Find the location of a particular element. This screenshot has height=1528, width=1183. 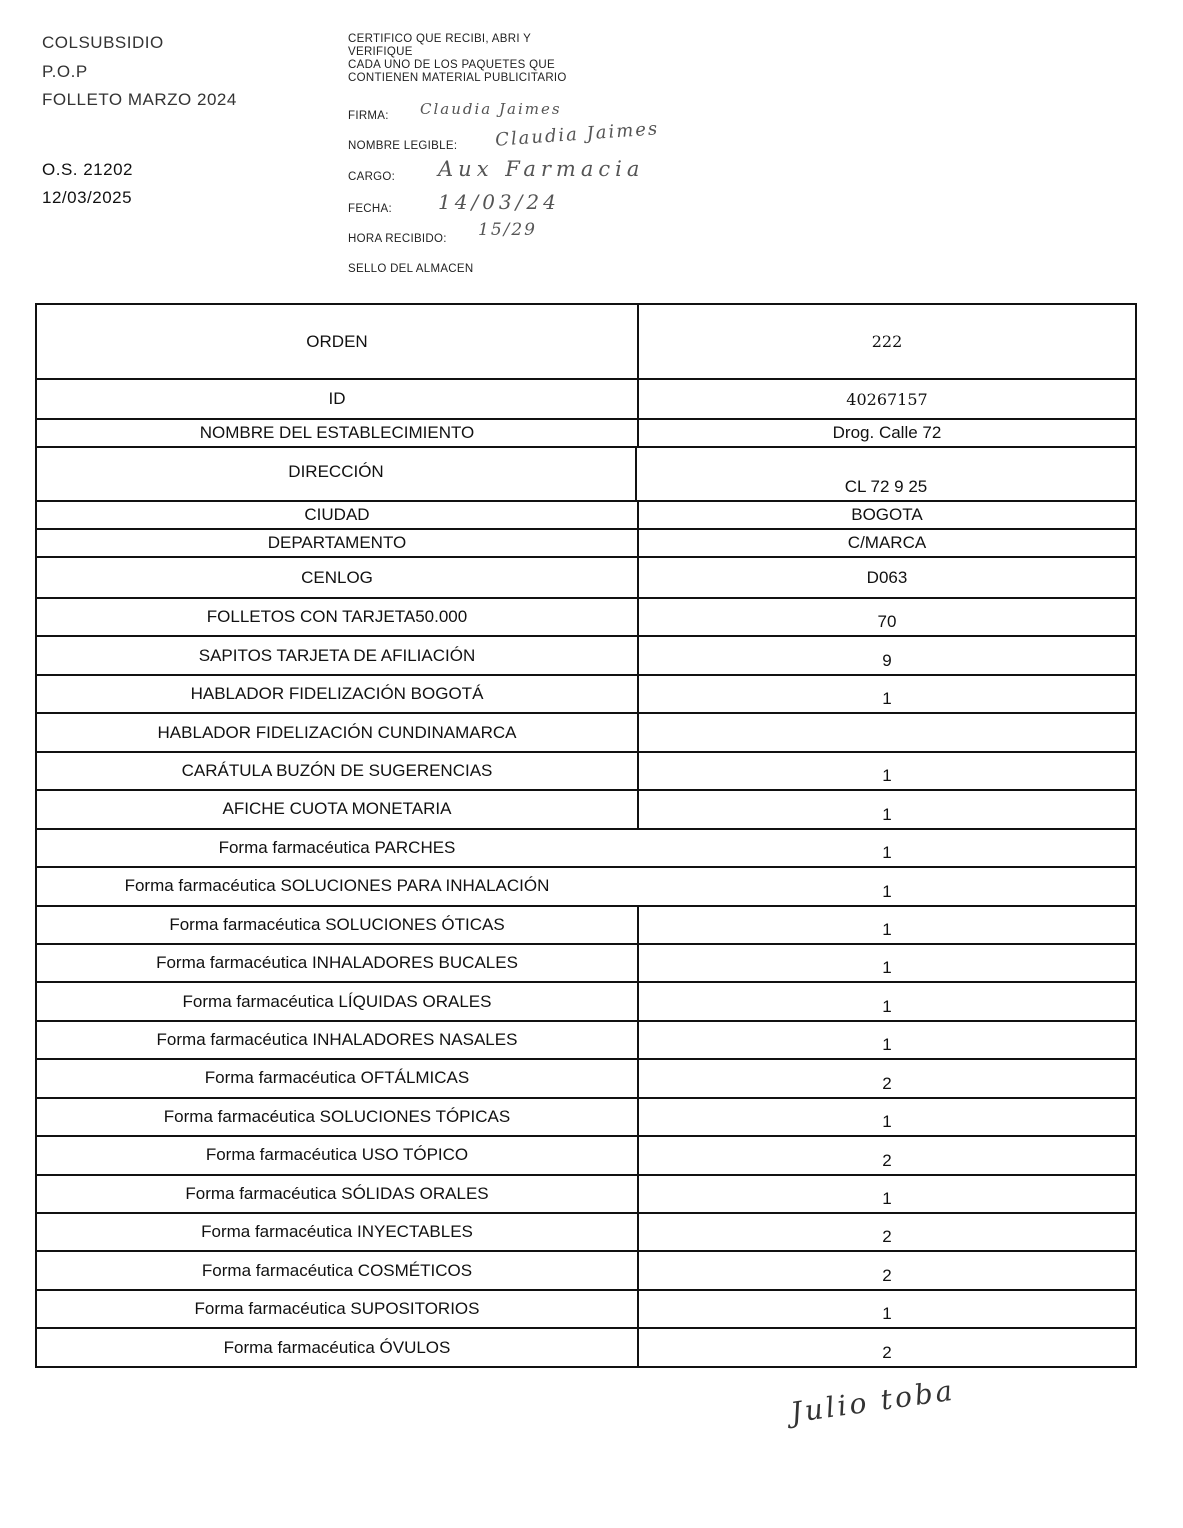

statement-line: CONTIENEN MATERIAL PUBLICITARIO is located at coordinates (457, 78).